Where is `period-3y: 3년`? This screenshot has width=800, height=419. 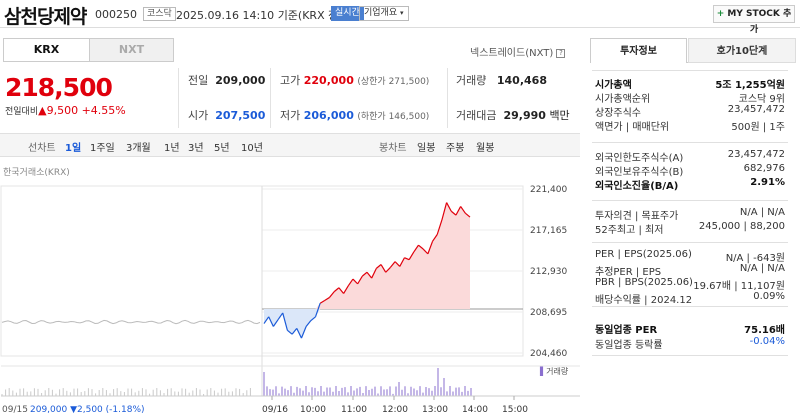
period-3y: 3년 is located at coordinates (196, 148).